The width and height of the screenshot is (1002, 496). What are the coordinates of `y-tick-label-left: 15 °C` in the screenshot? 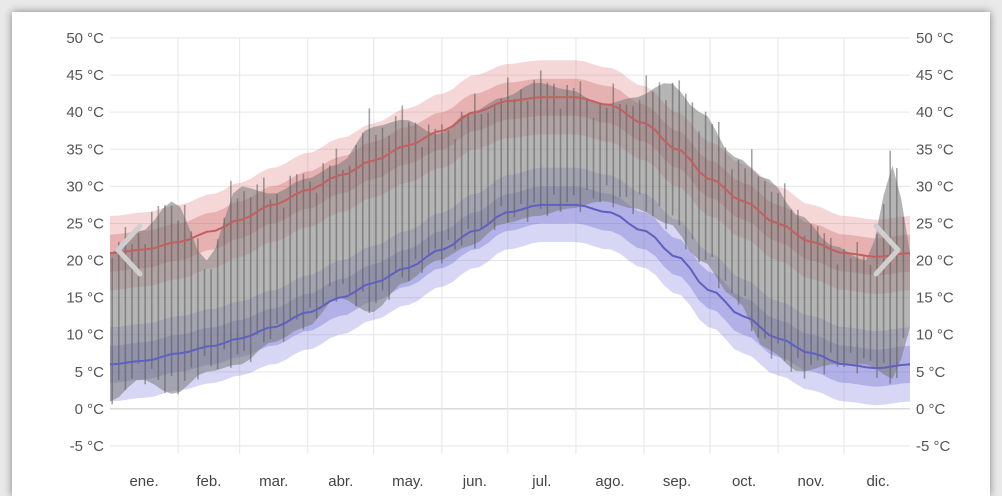 It's located at (85, 298).